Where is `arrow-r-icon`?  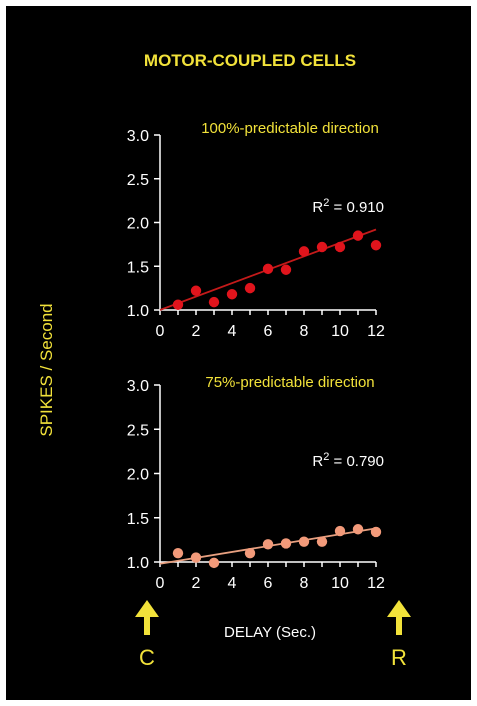
arrow-r-icon is located at coordinates (399, 617).